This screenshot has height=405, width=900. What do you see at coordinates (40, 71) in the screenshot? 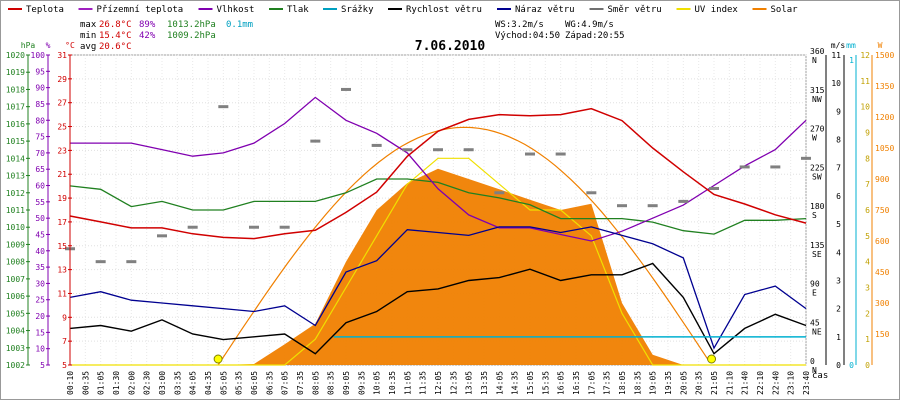
I see `humidity-tick-label-18: 95` at bounding box center [40, 71].